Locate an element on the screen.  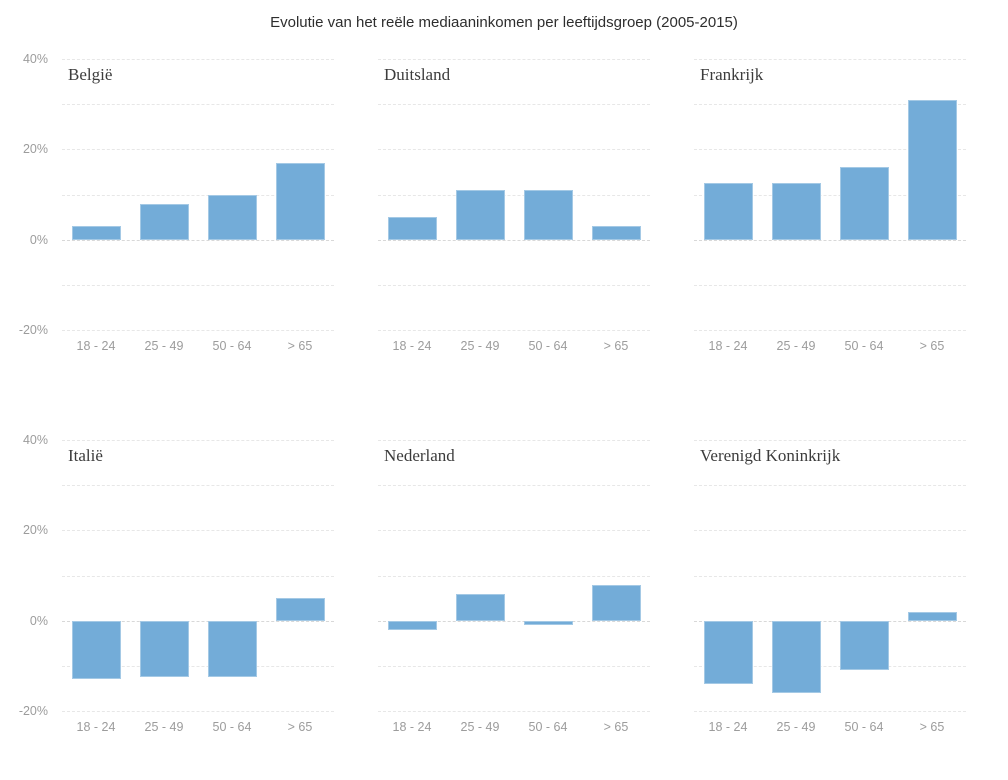
plot-area: Frankrijk is located at coordinates (830, 195).